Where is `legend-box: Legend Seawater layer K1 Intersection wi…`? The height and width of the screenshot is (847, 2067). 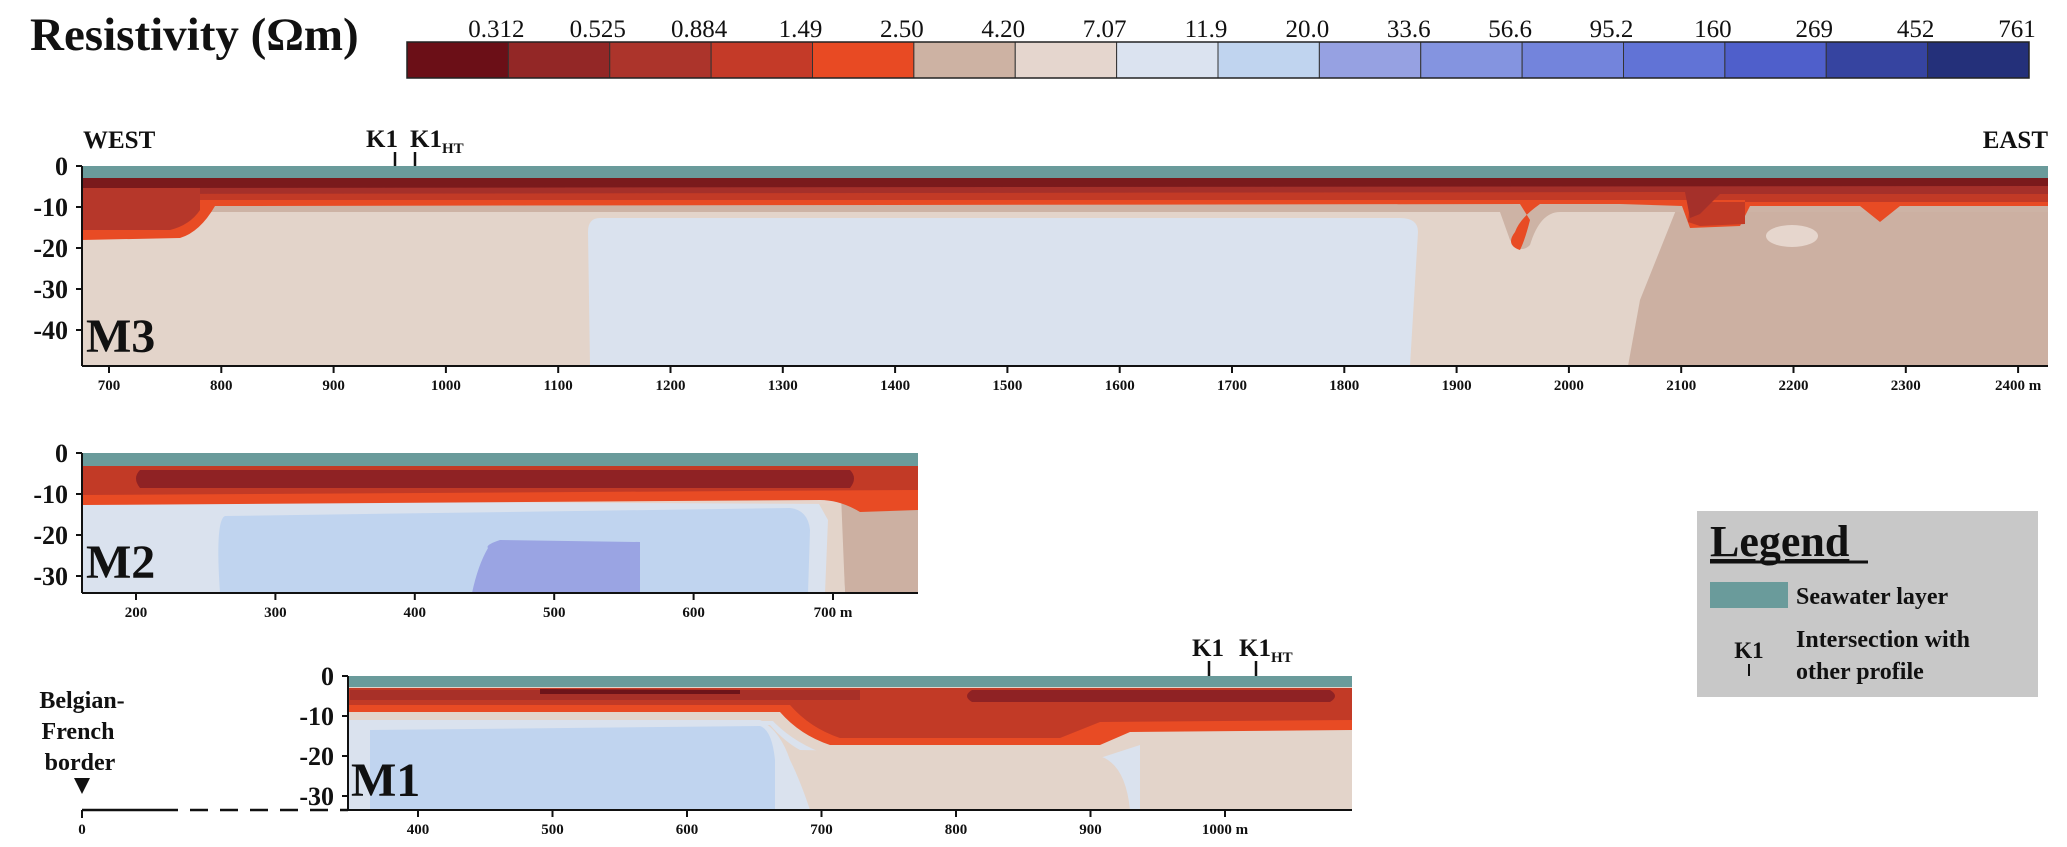
legend-box: Legend Seawater layer K1 Intersection wi… is located at coordinates (1867, 604).